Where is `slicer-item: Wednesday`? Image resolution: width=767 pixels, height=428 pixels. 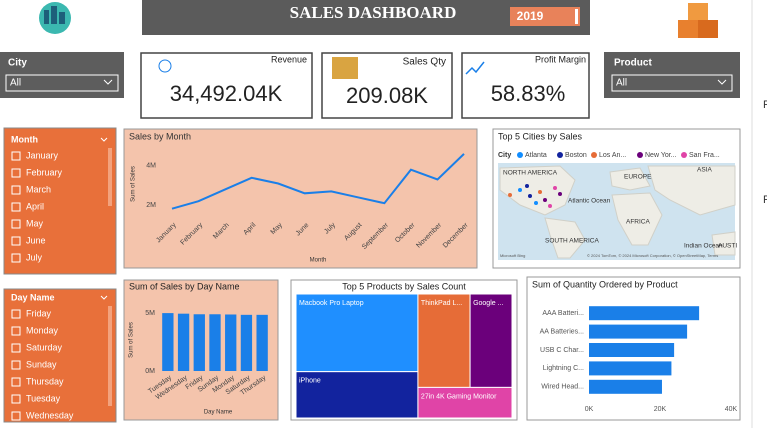
slicer-item: Wednesday is located at coordinates (50, 415).